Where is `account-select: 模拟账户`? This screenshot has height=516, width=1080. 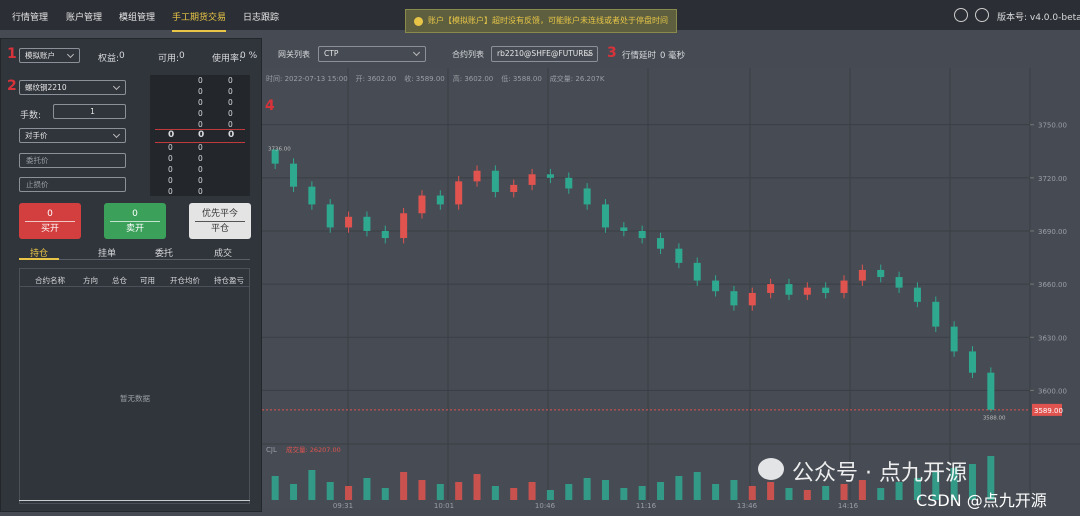
account-select: 模拟账户 is located at coordinates (49, 55).